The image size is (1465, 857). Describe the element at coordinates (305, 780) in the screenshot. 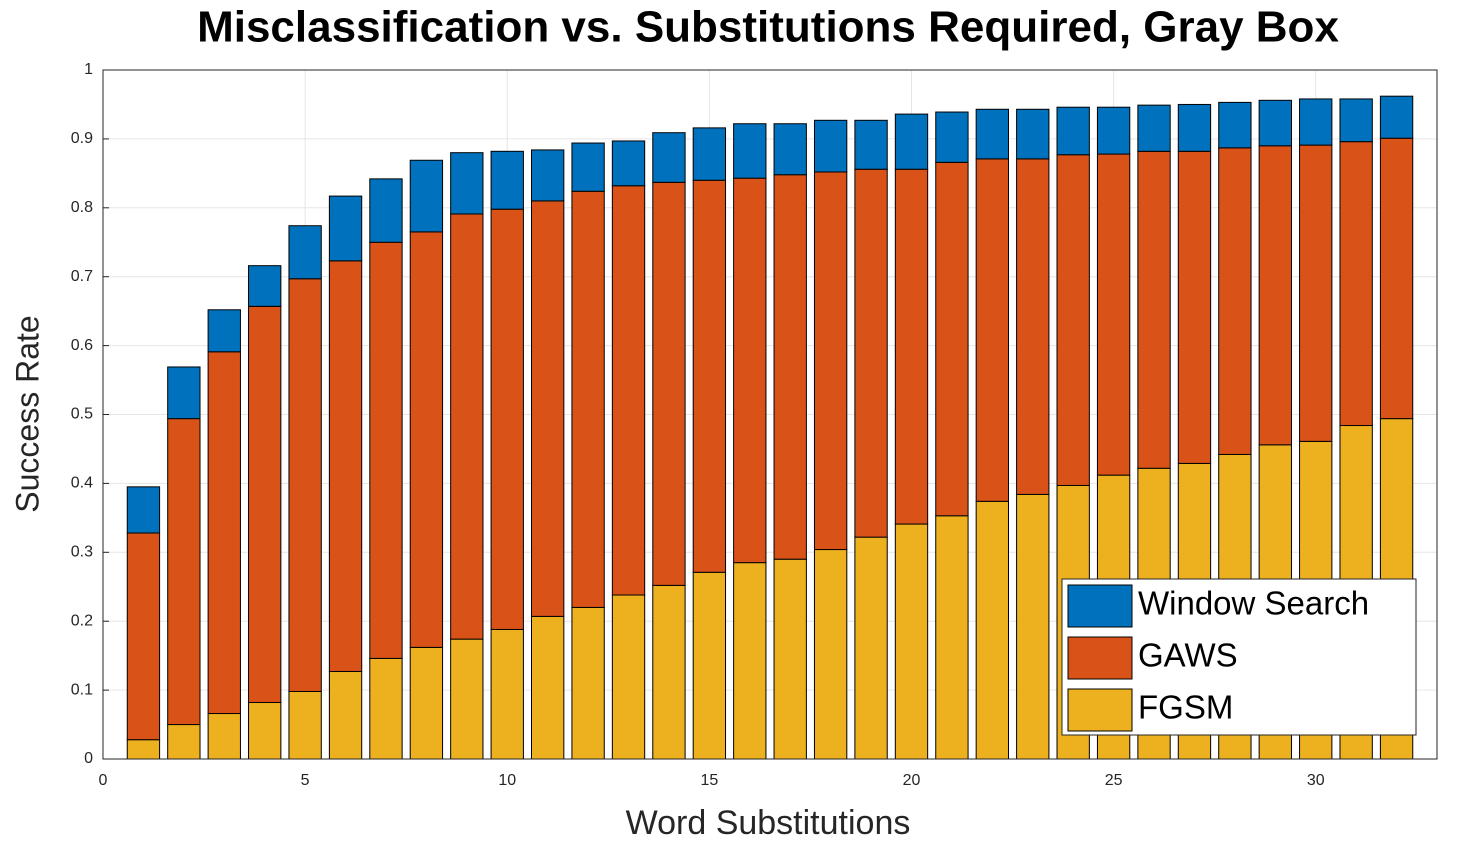

I see `x-tick-label: 5` at that location.